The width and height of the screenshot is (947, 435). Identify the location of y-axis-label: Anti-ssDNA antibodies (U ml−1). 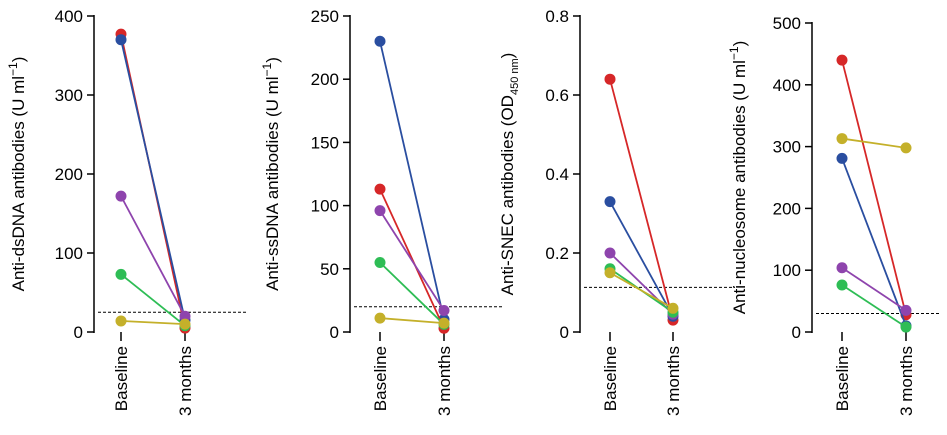
(271, 174).